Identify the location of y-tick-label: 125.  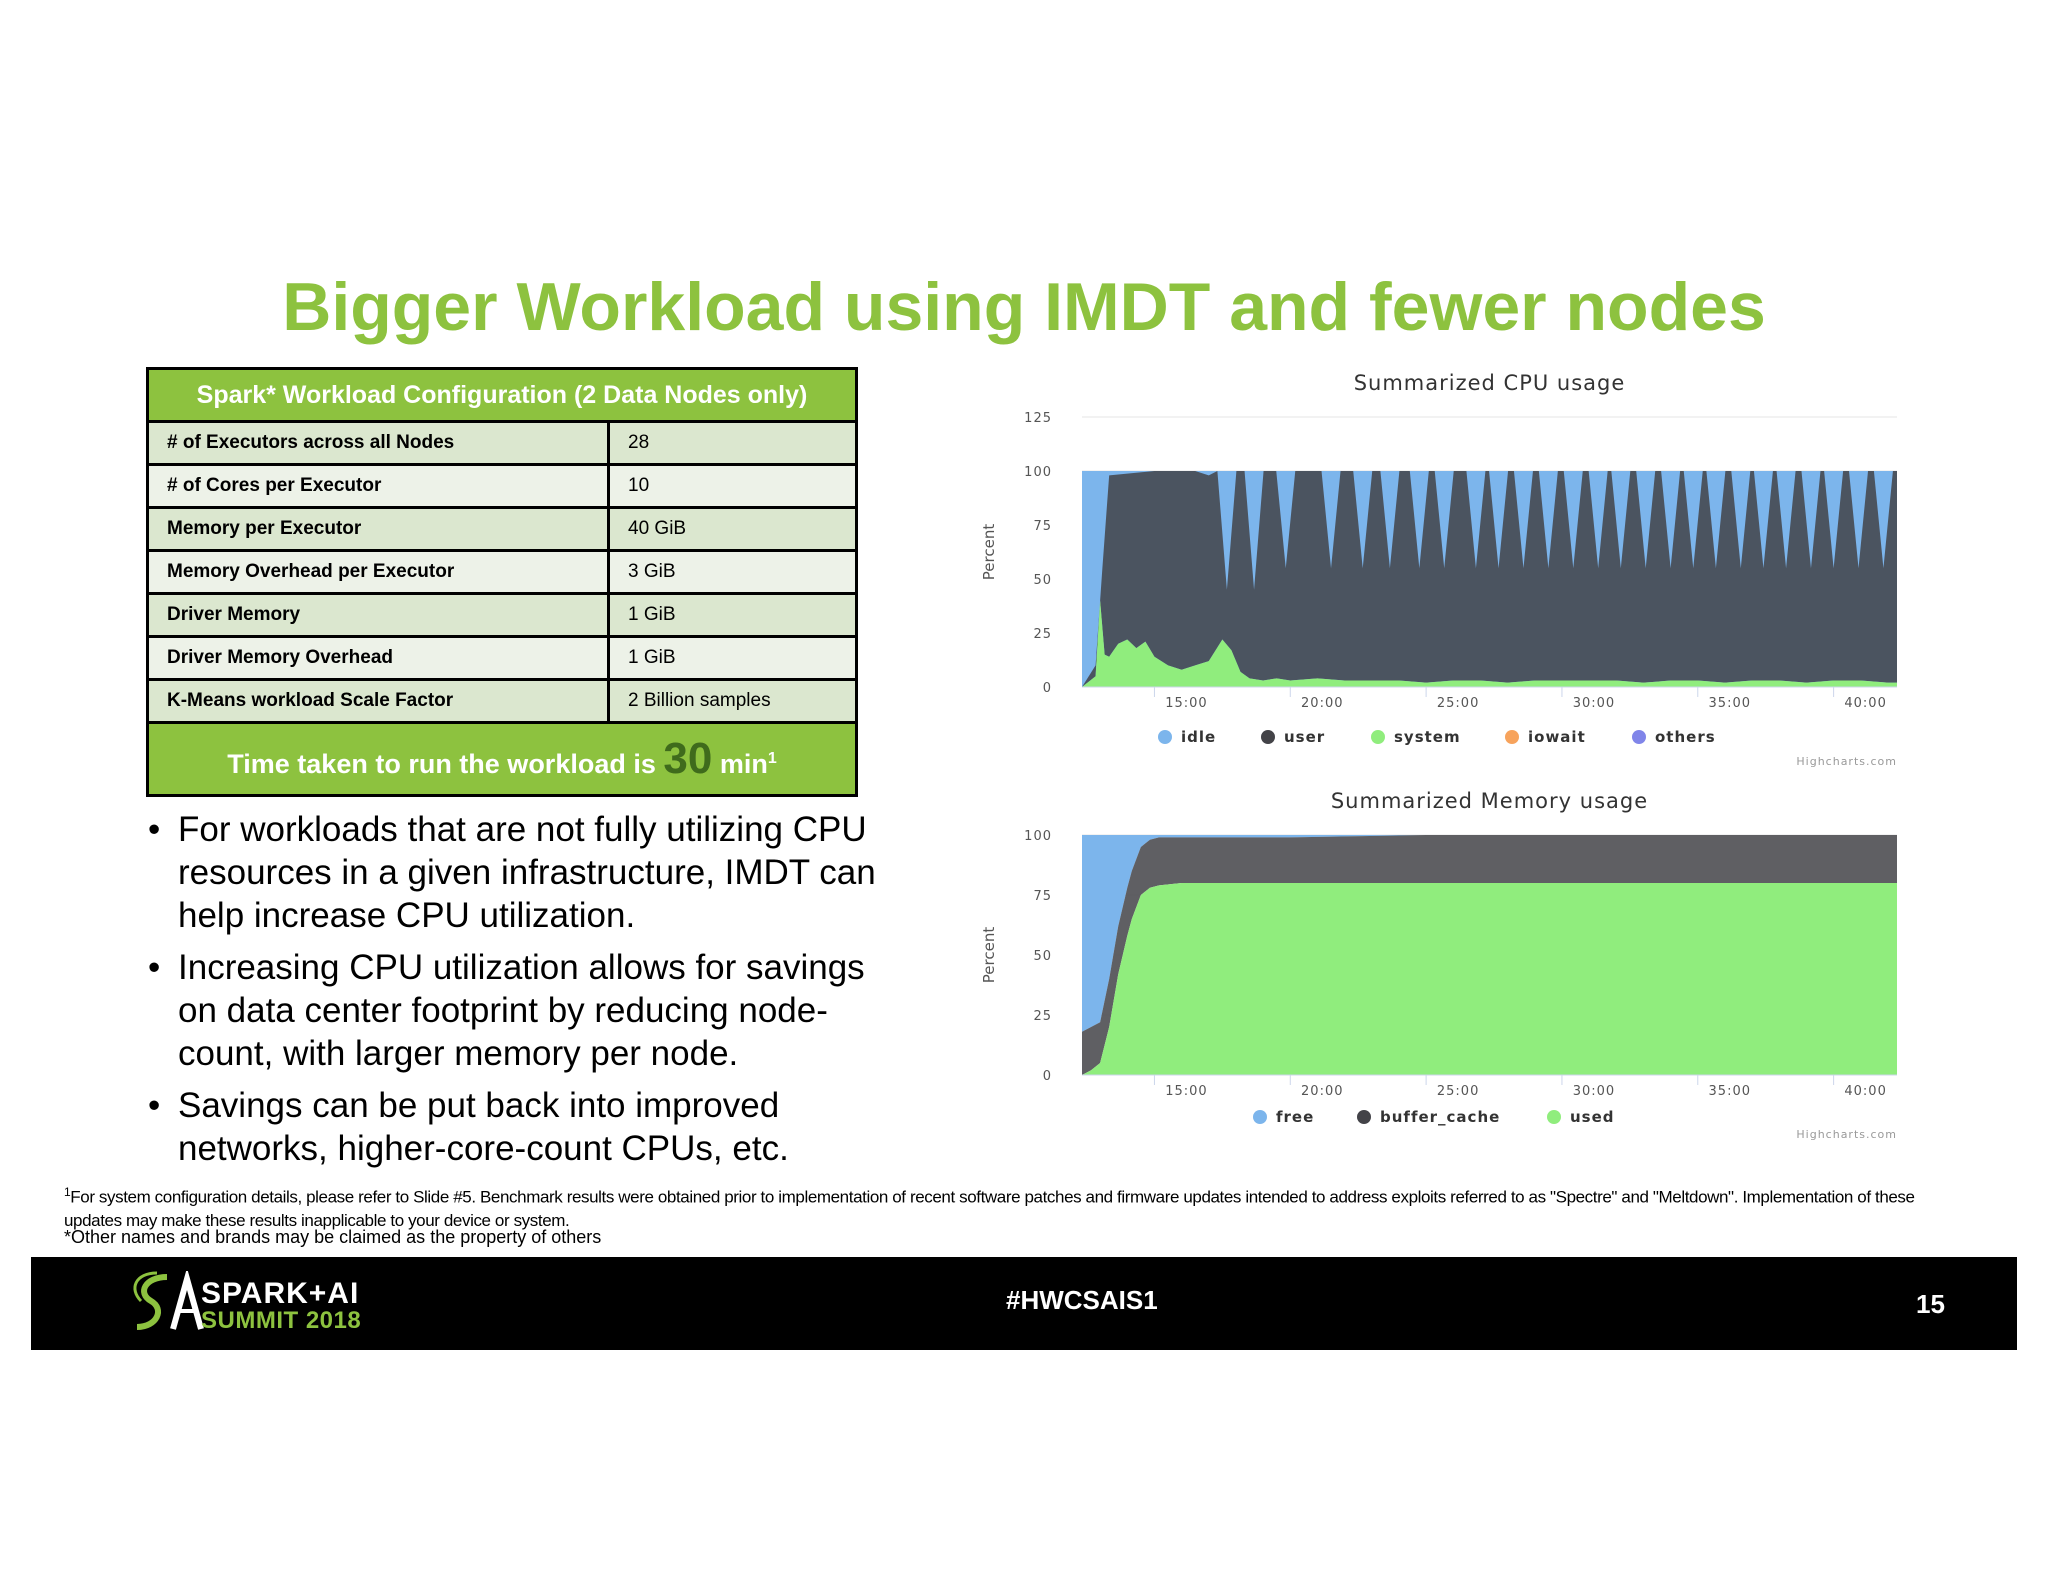
(1038, 418).